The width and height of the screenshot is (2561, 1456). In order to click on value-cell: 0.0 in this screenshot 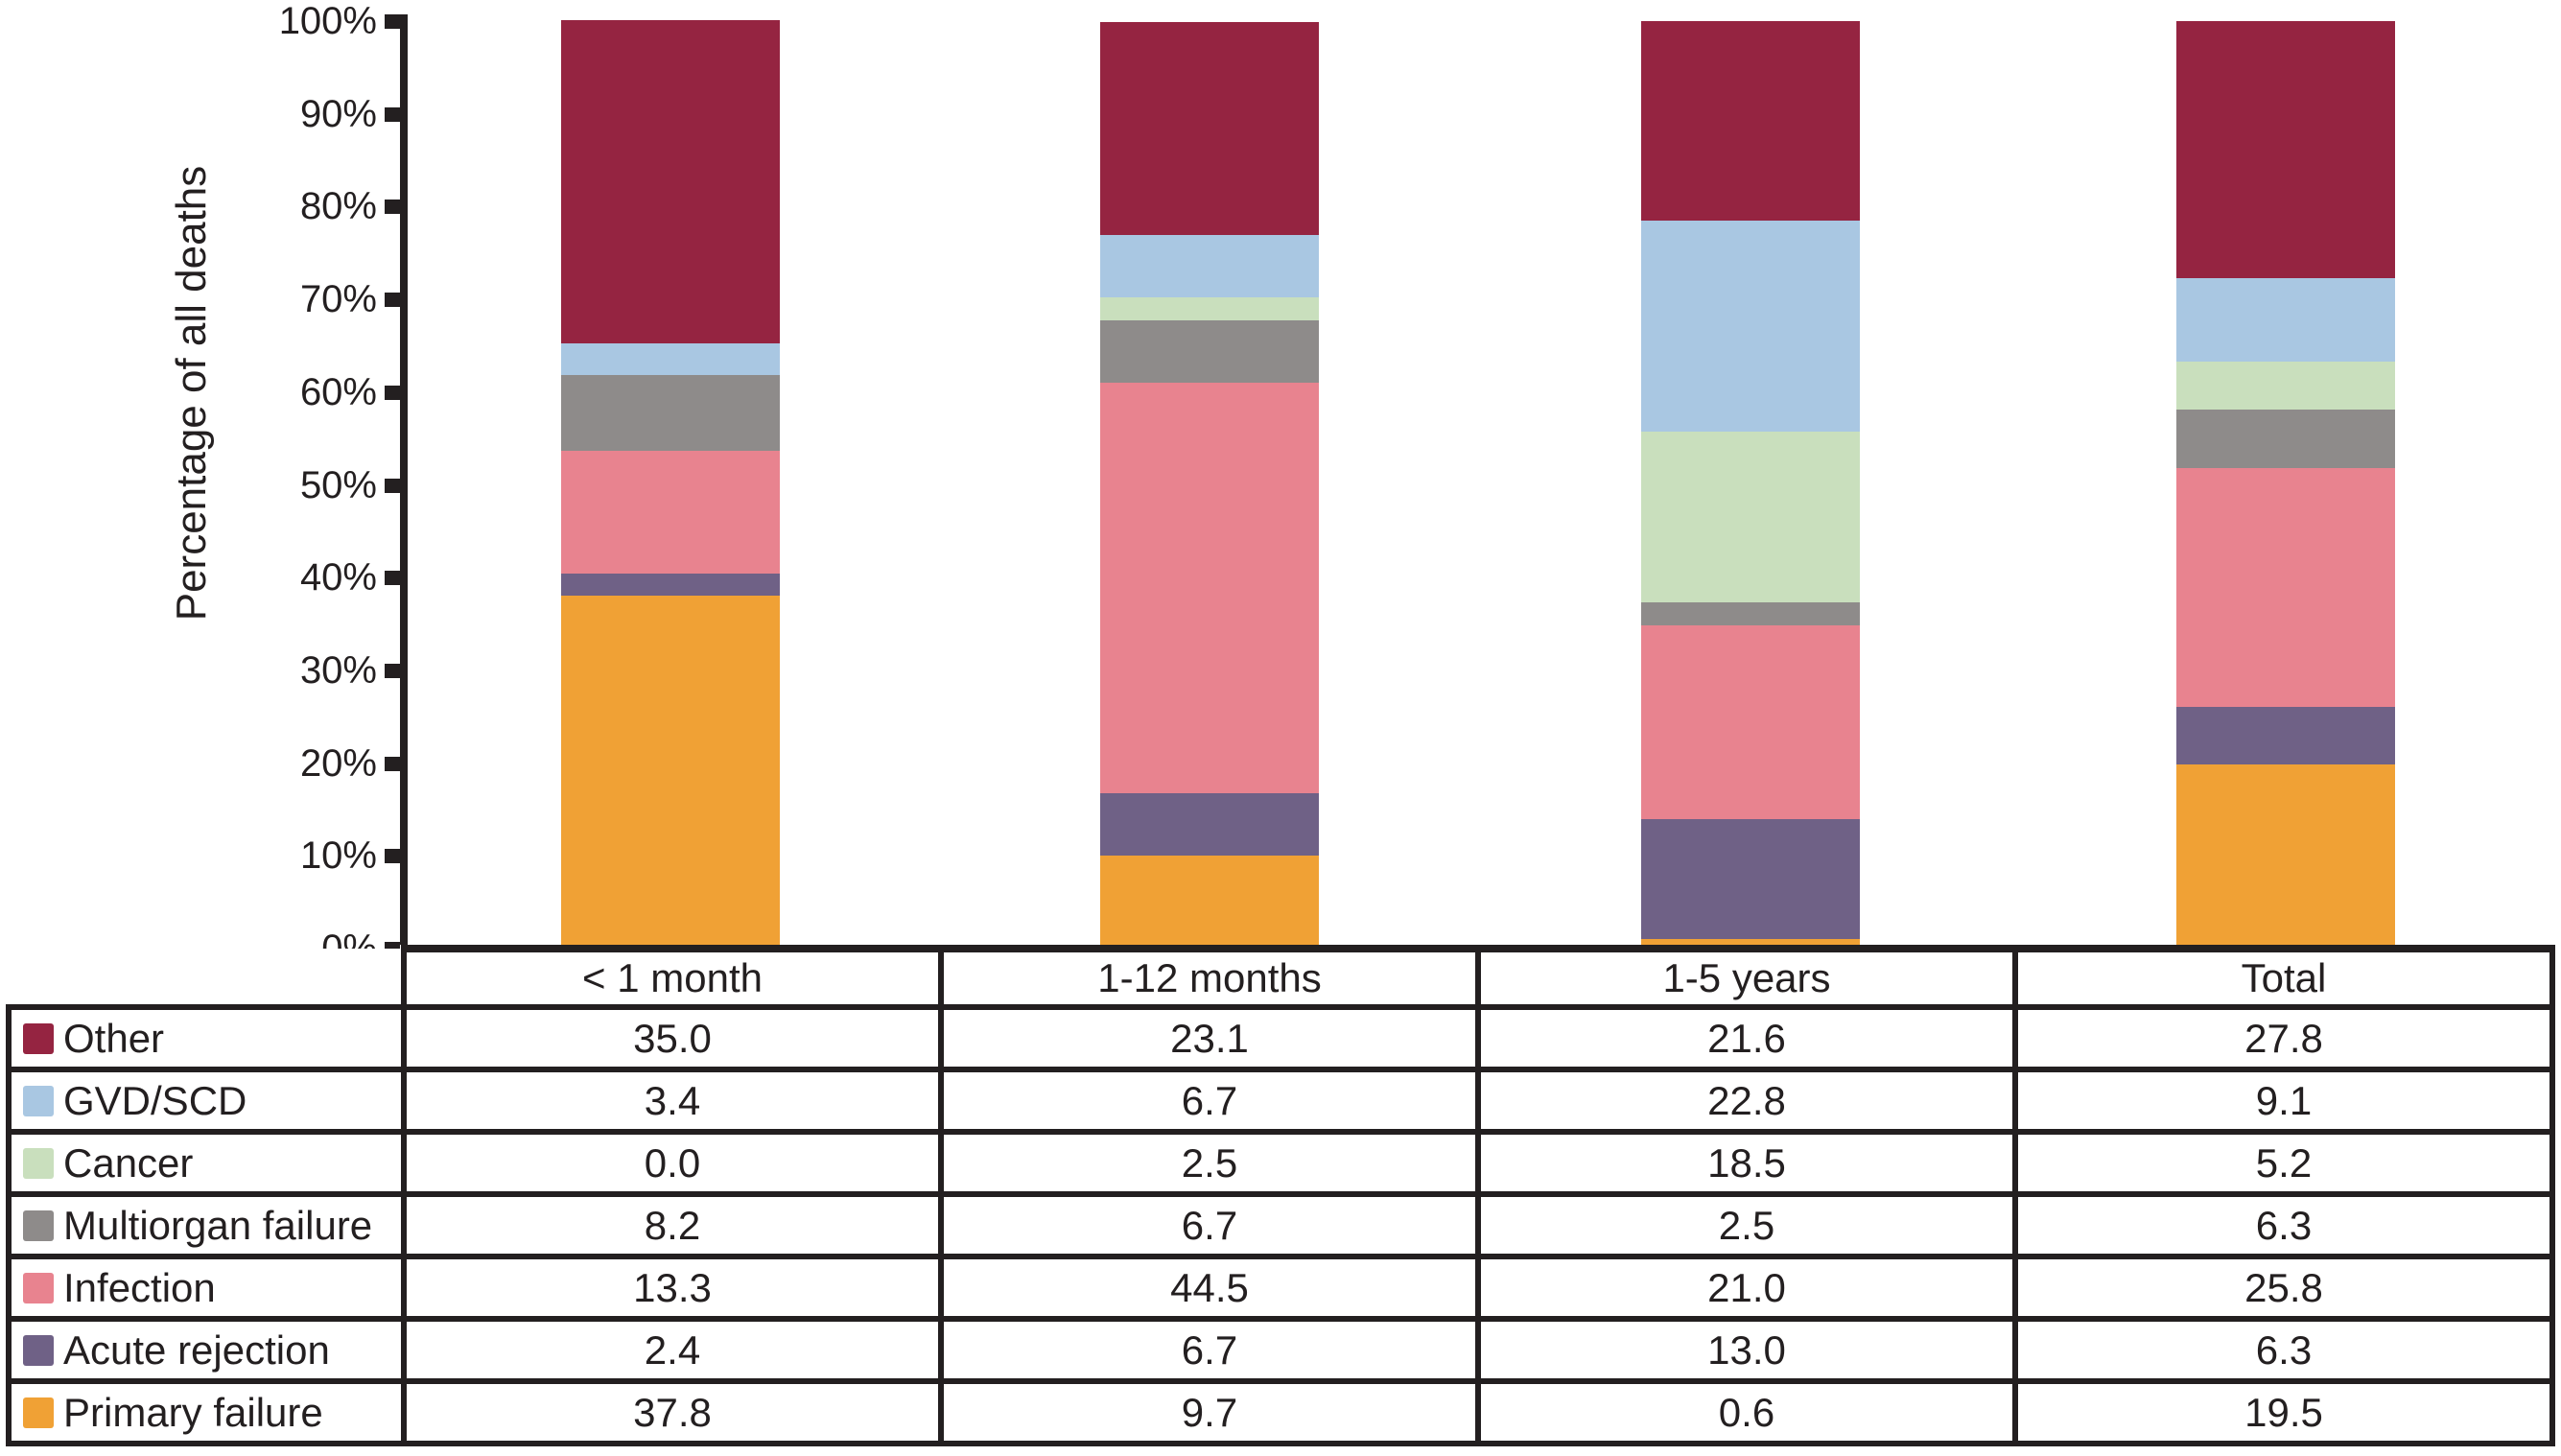, I will do `click(672, 1163)`.